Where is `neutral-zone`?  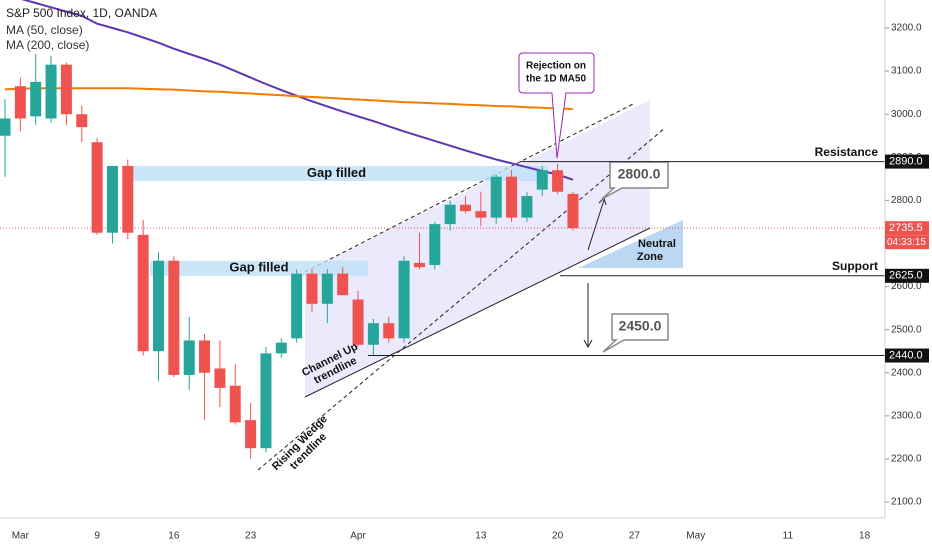
neutral-zone is located at coordinates (630, 244).